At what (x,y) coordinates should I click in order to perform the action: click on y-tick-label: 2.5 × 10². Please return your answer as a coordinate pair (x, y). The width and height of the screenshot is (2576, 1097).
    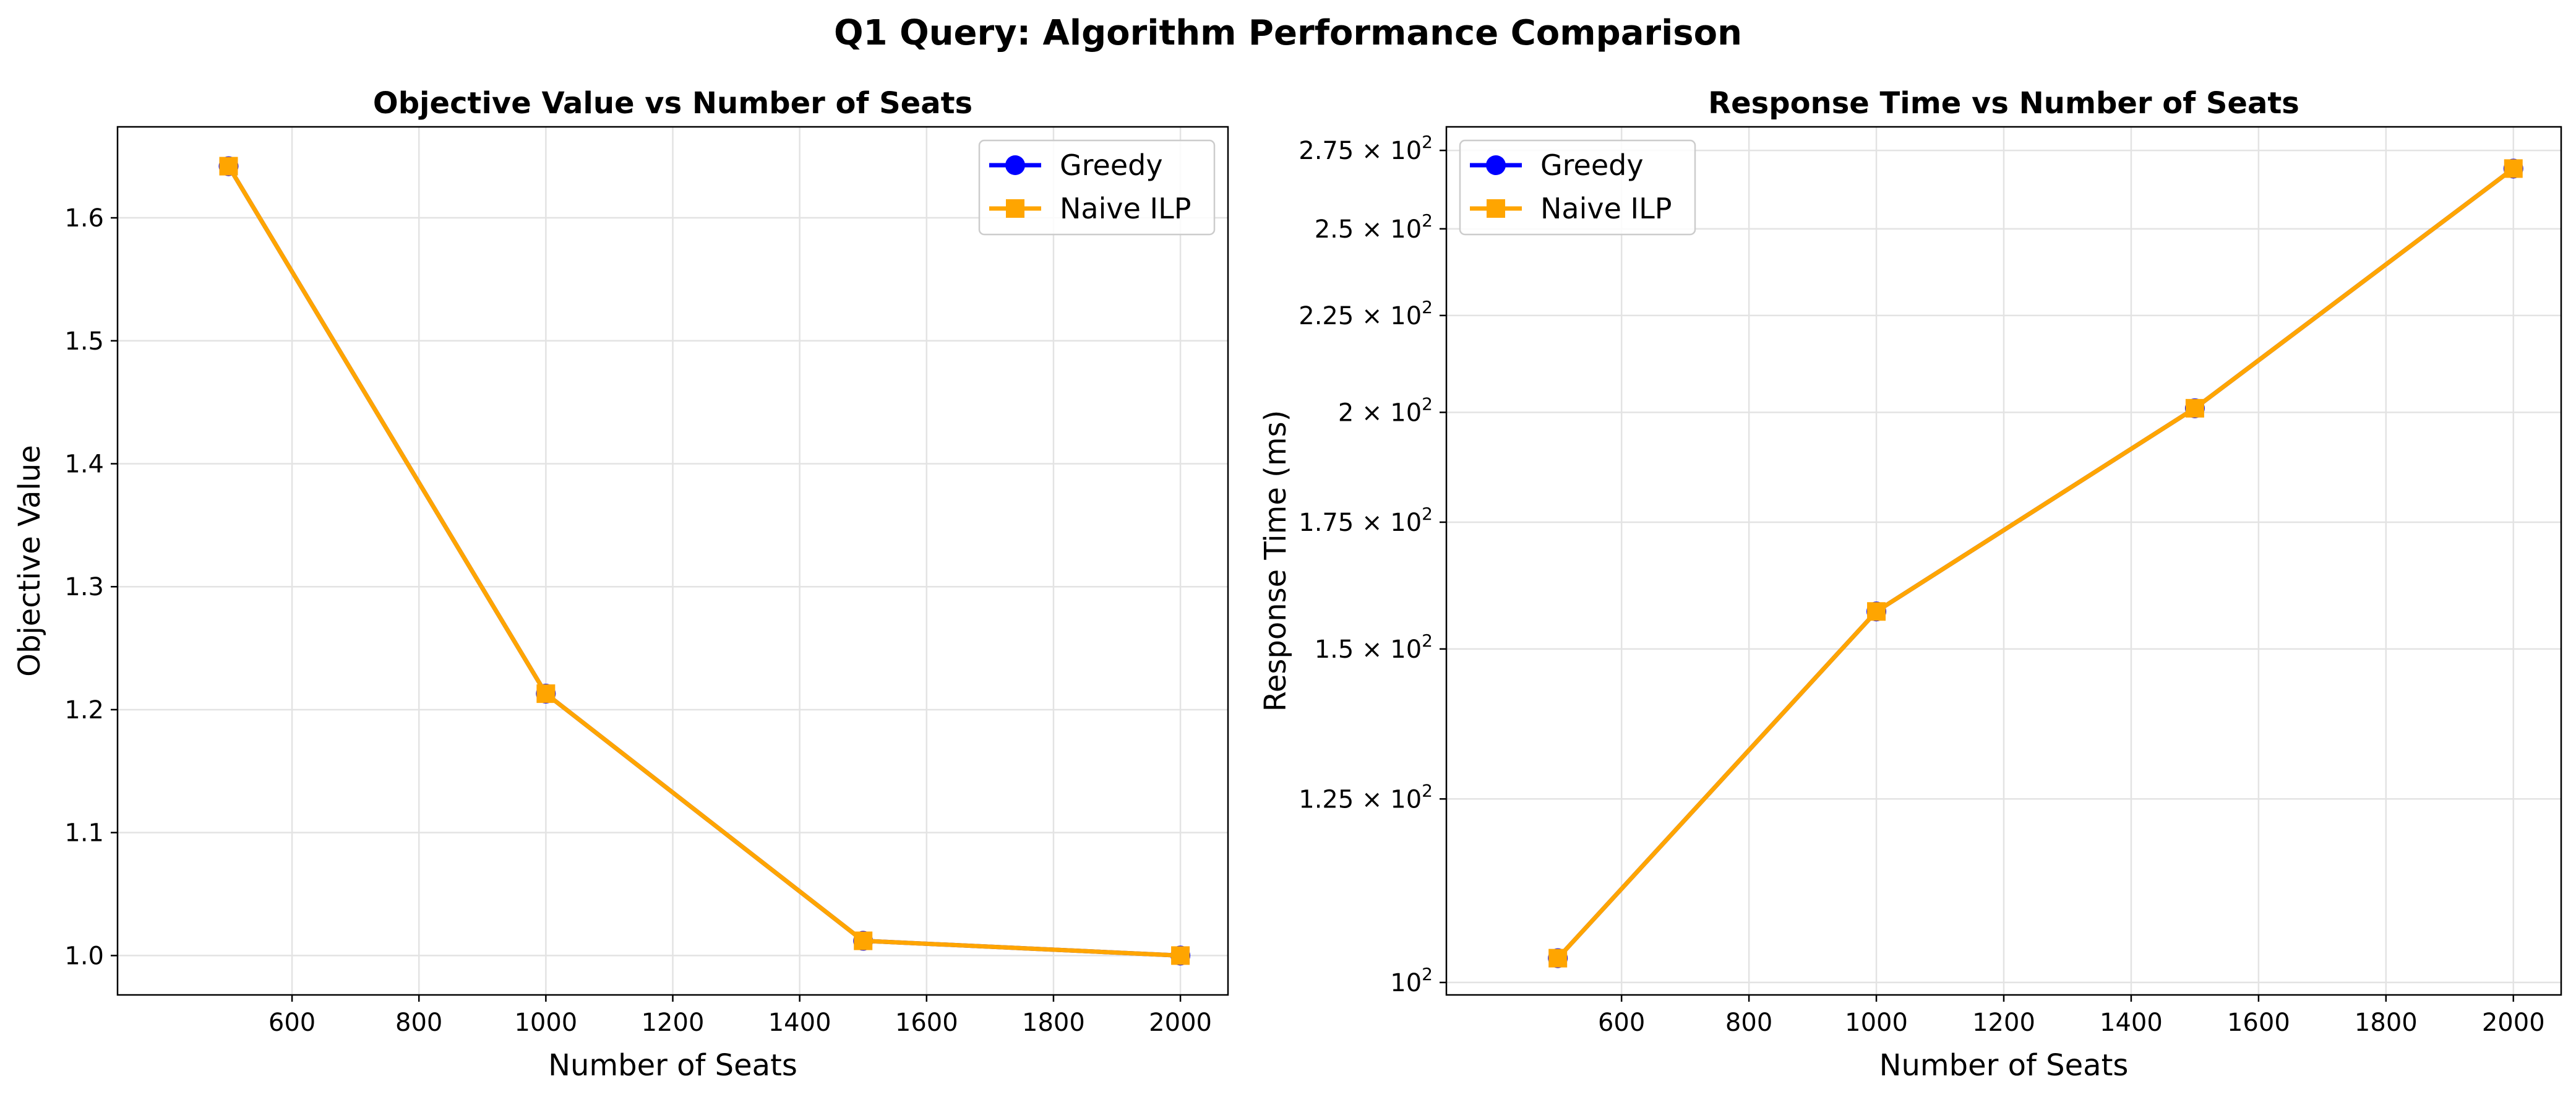
    Looking at the image, I should click on (1374, 227).